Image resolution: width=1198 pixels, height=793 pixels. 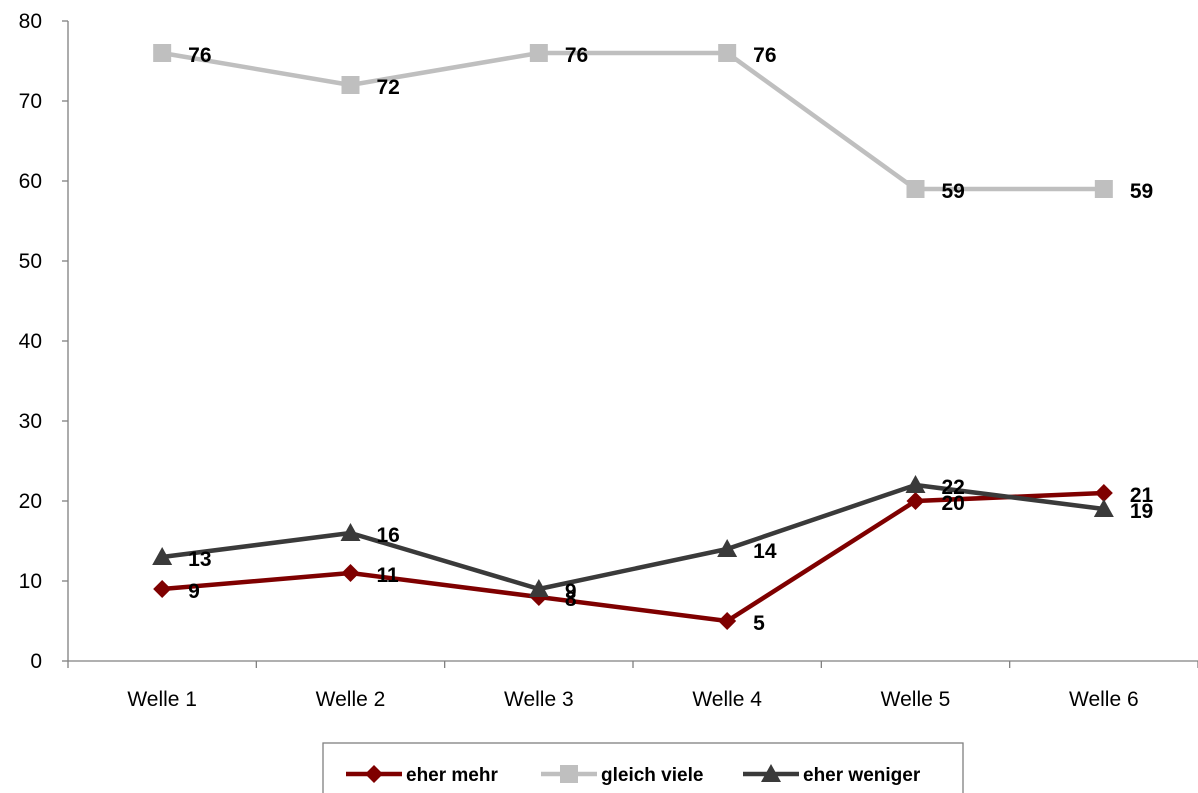 What do you see at coordinates (1141, 511) in the screenshot?
I see `data-label: 19` at bounding box center [1141, 511].